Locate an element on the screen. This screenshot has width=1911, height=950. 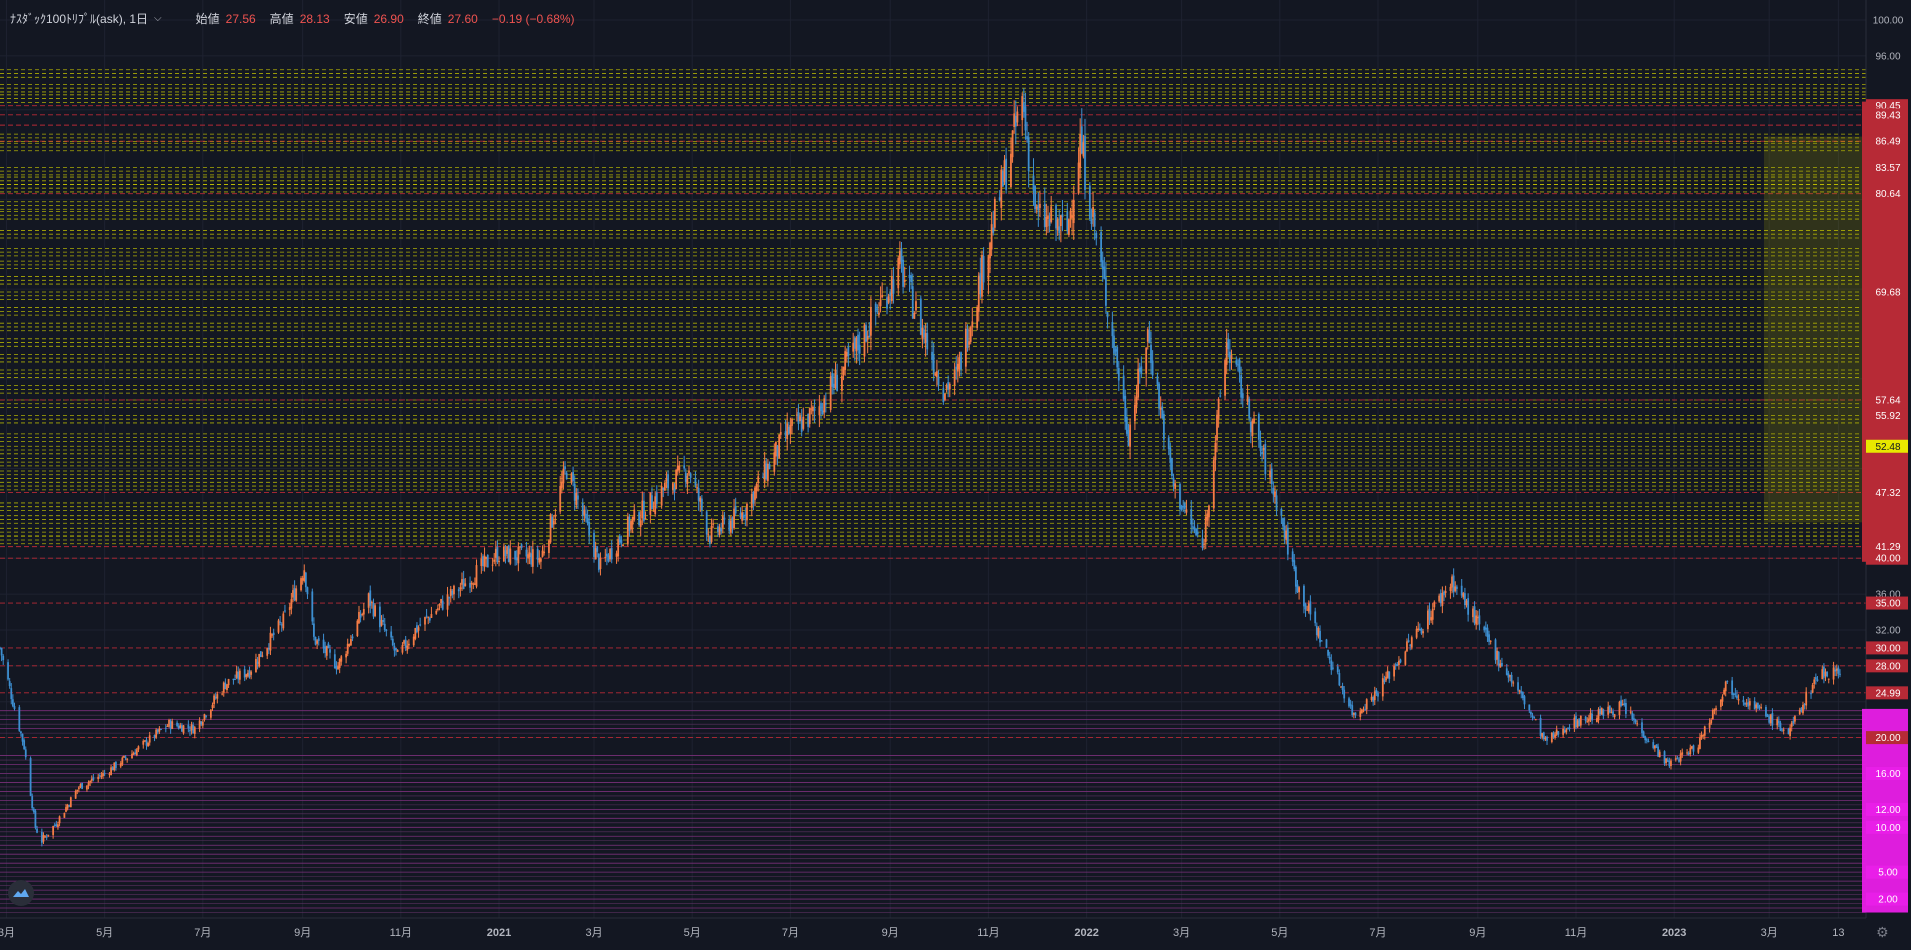
symbol-label: ﾅｽﾀﾞｯｸ100ﾄﾘﾌﾟﾙ(ask), 1日 is located at coordinates (79, 19).